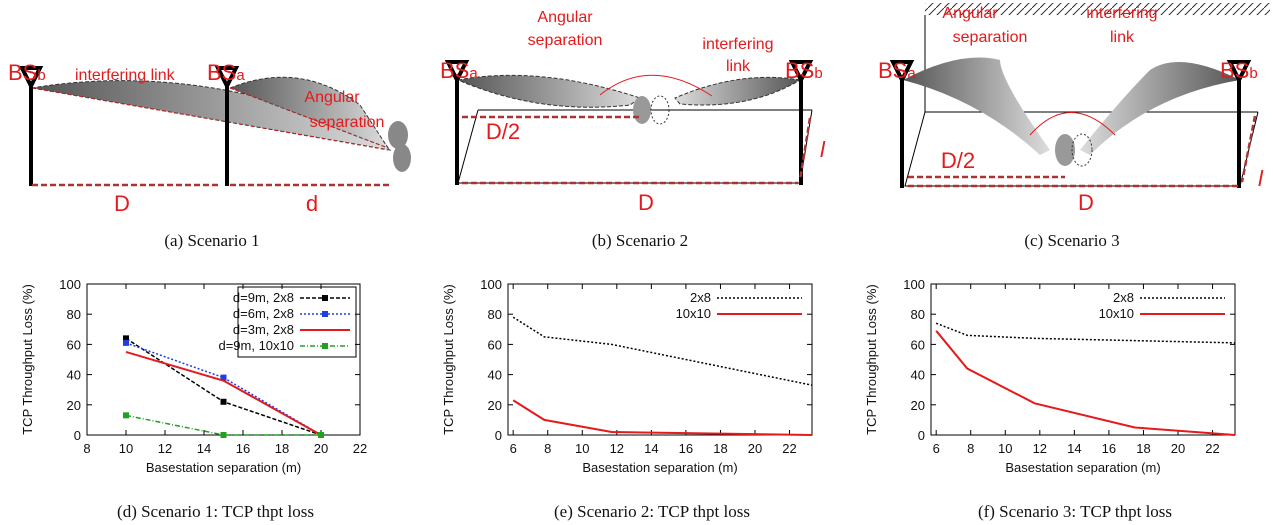 The height and width of the screenshot is (525, 1273). I want to click on legend-marker, so click(325, 346).